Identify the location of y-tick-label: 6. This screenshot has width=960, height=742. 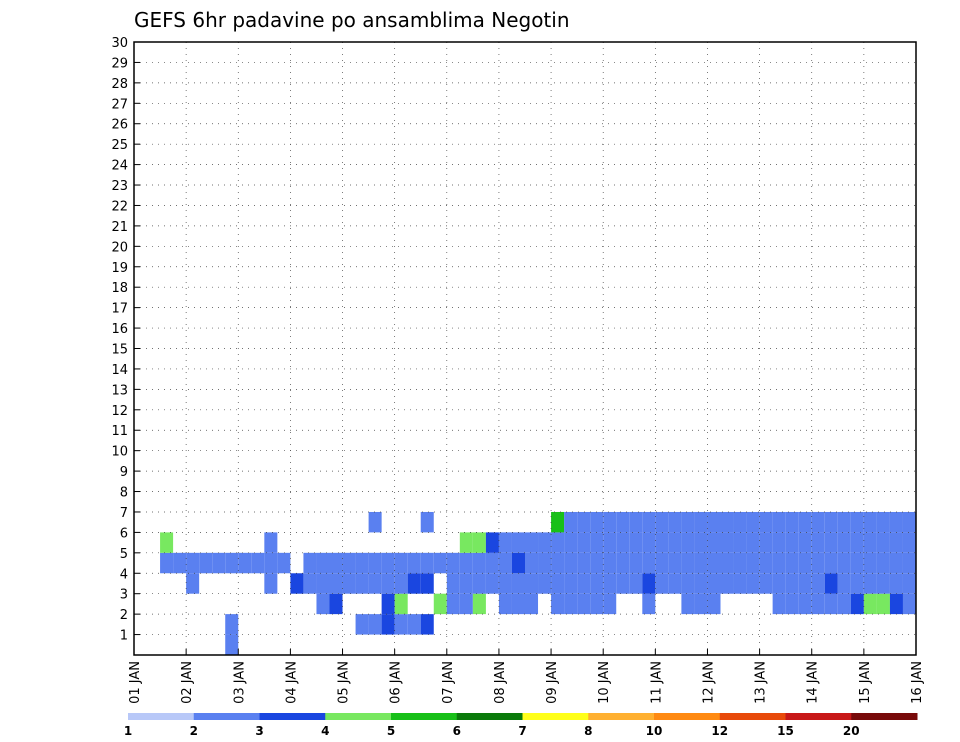
(124, 533).